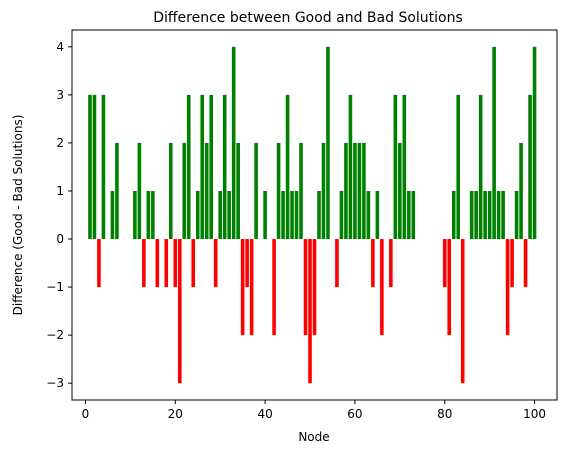 This screenshot has height=453, width=565. I want to click on y-tick-label: 1, so click(60, 191).